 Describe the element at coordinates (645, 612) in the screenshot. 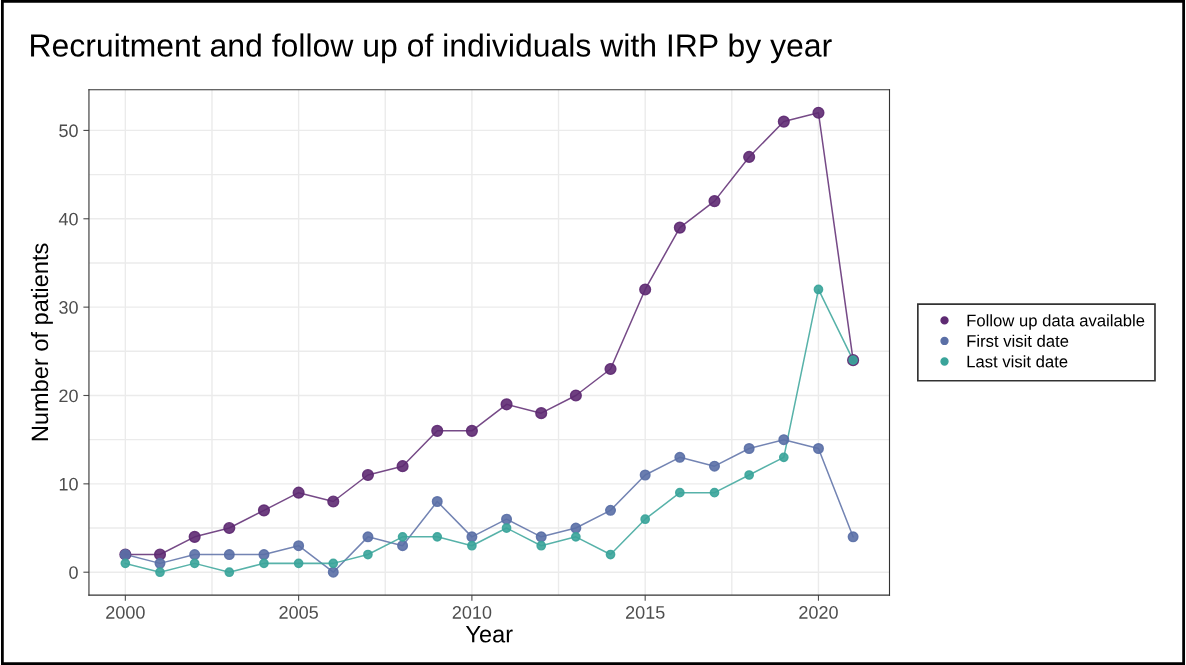

I see `x-tick-label: 2015` at that location.